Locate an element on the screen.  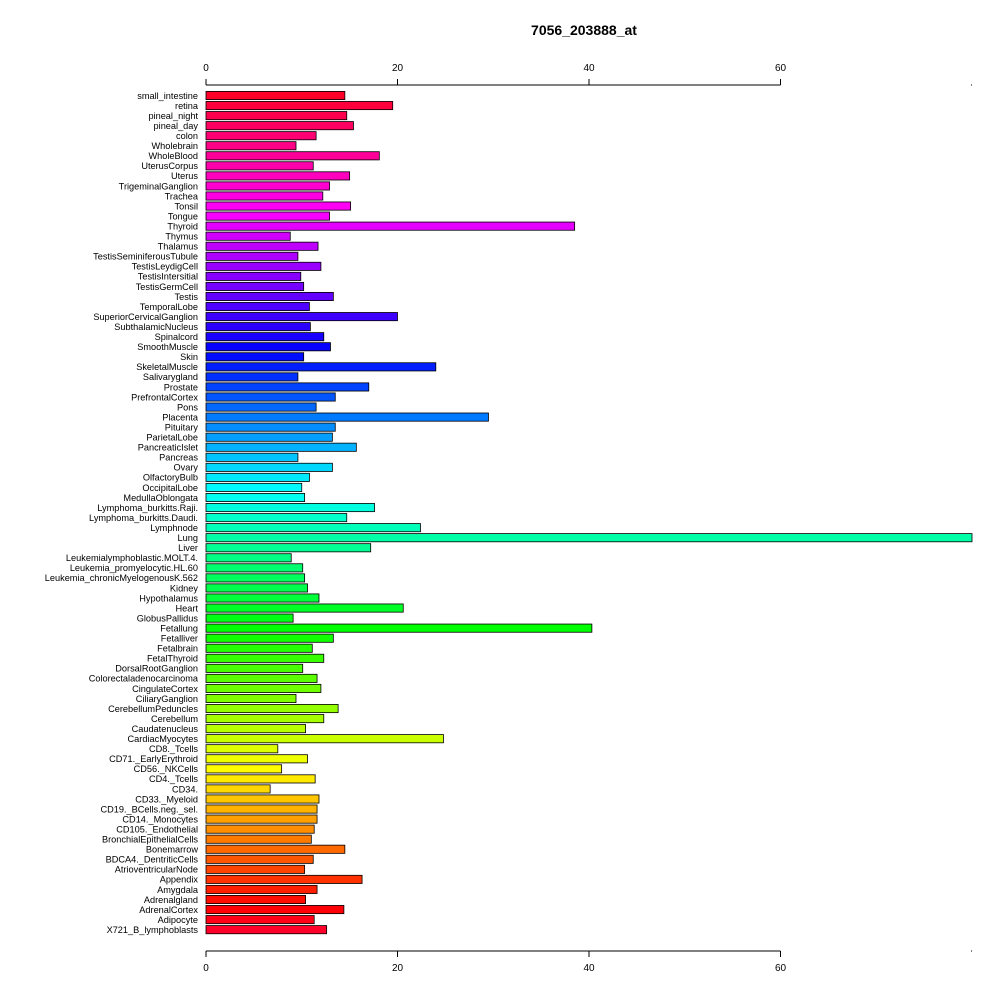
category-label: Lymphoma_burkitts.Raji. is located at coordinates (147, 508).